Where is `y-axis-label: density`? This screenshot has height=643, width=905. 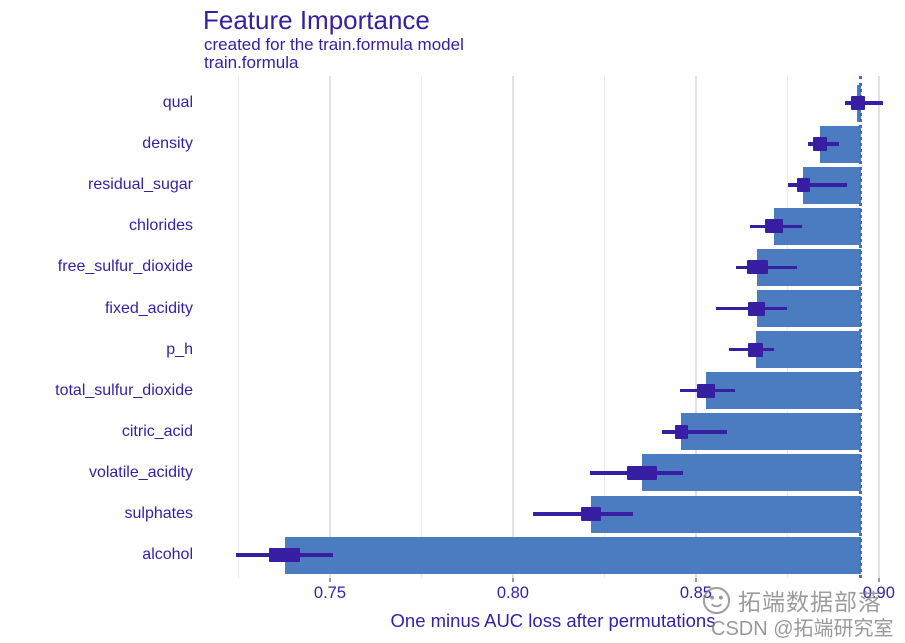
y-axis-label: density is located at coordinates (167, 144).